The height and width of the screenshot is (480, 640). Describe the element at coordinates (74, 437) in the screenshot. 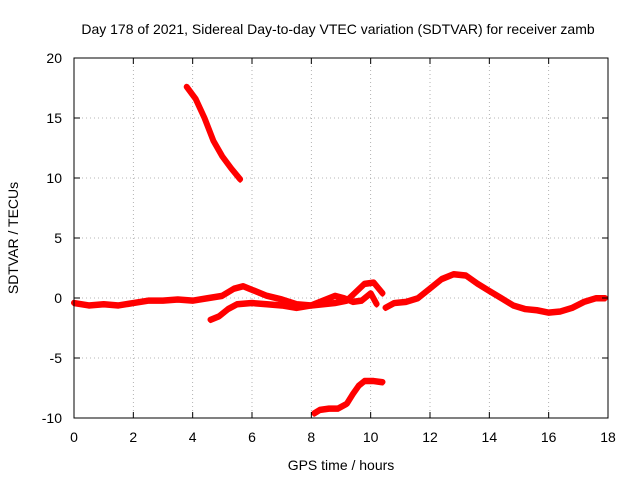

I see `x-tick-label: 0` at that location.